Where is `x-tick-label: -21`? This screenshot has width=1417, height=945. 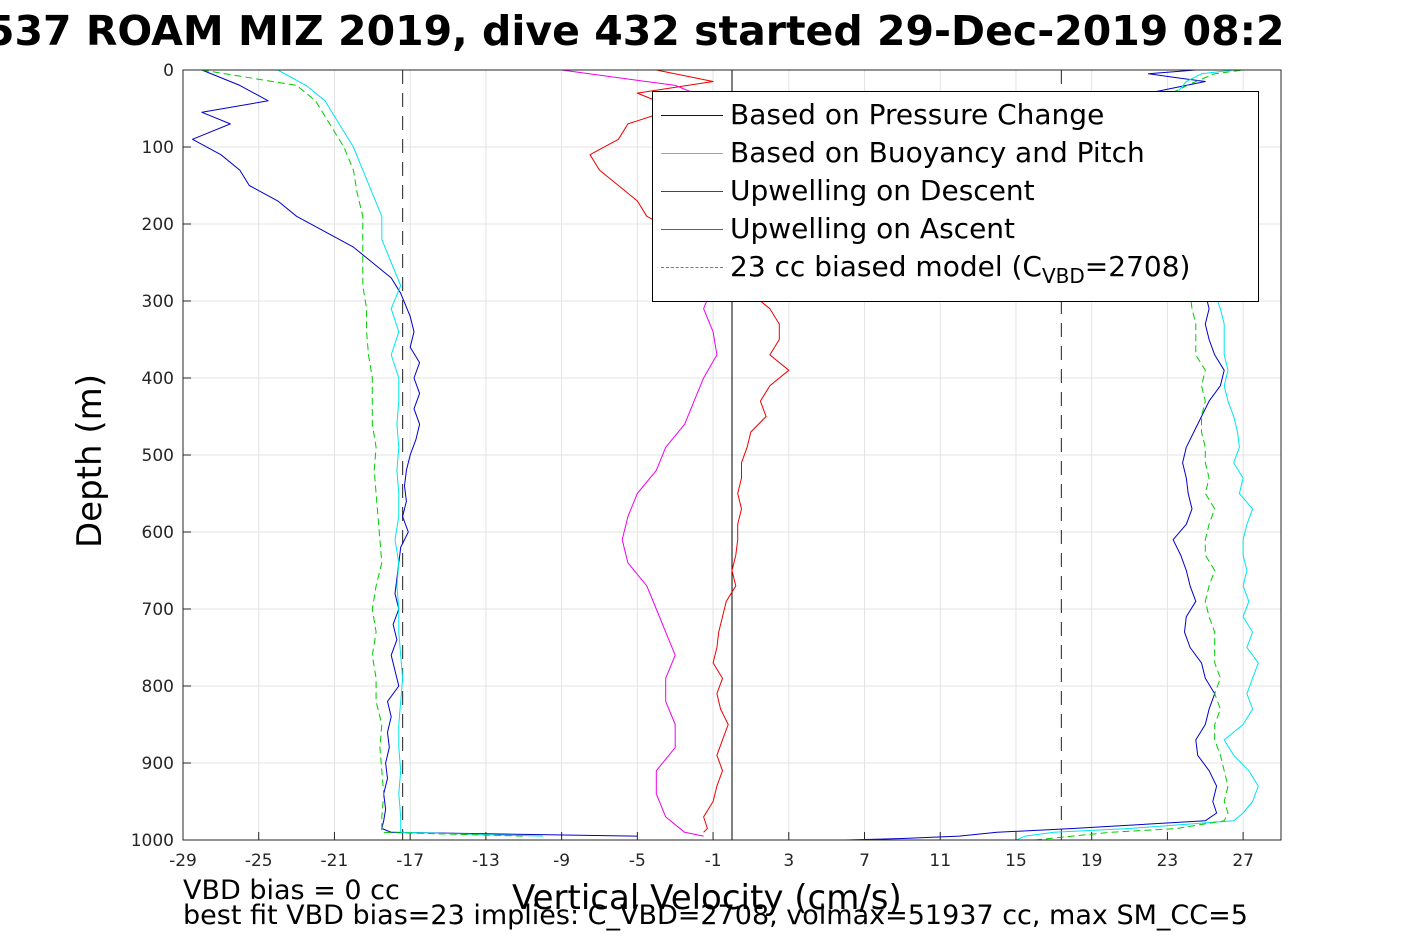 x-tick-label: -21 is located at coordinates (335, 861).